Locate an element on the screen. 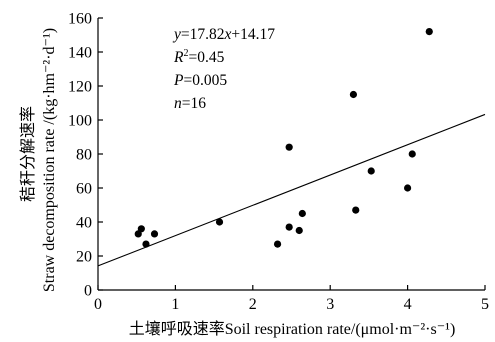 The width and height of the screenshot is (495, 342). y-tick-label: 120 is located at coordinates (80, 87).